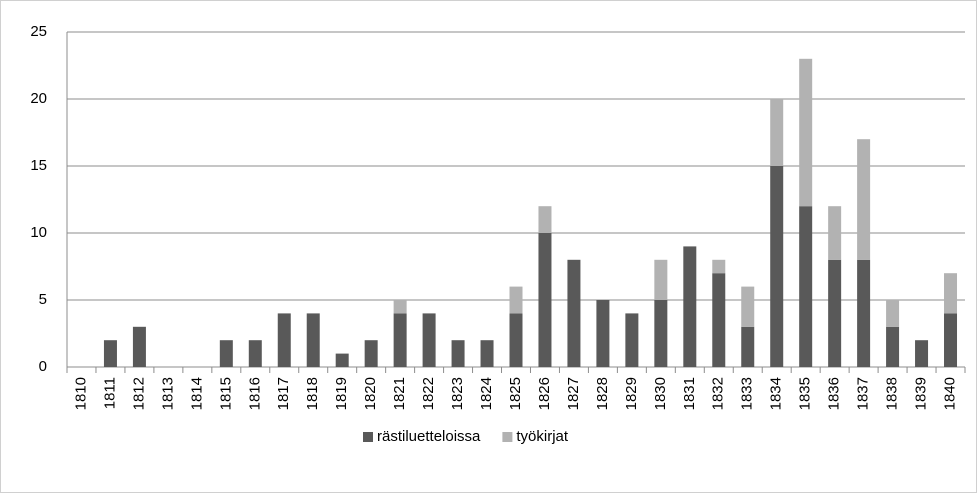  I want to click on y-tick-label: 0, so click(43, 366).